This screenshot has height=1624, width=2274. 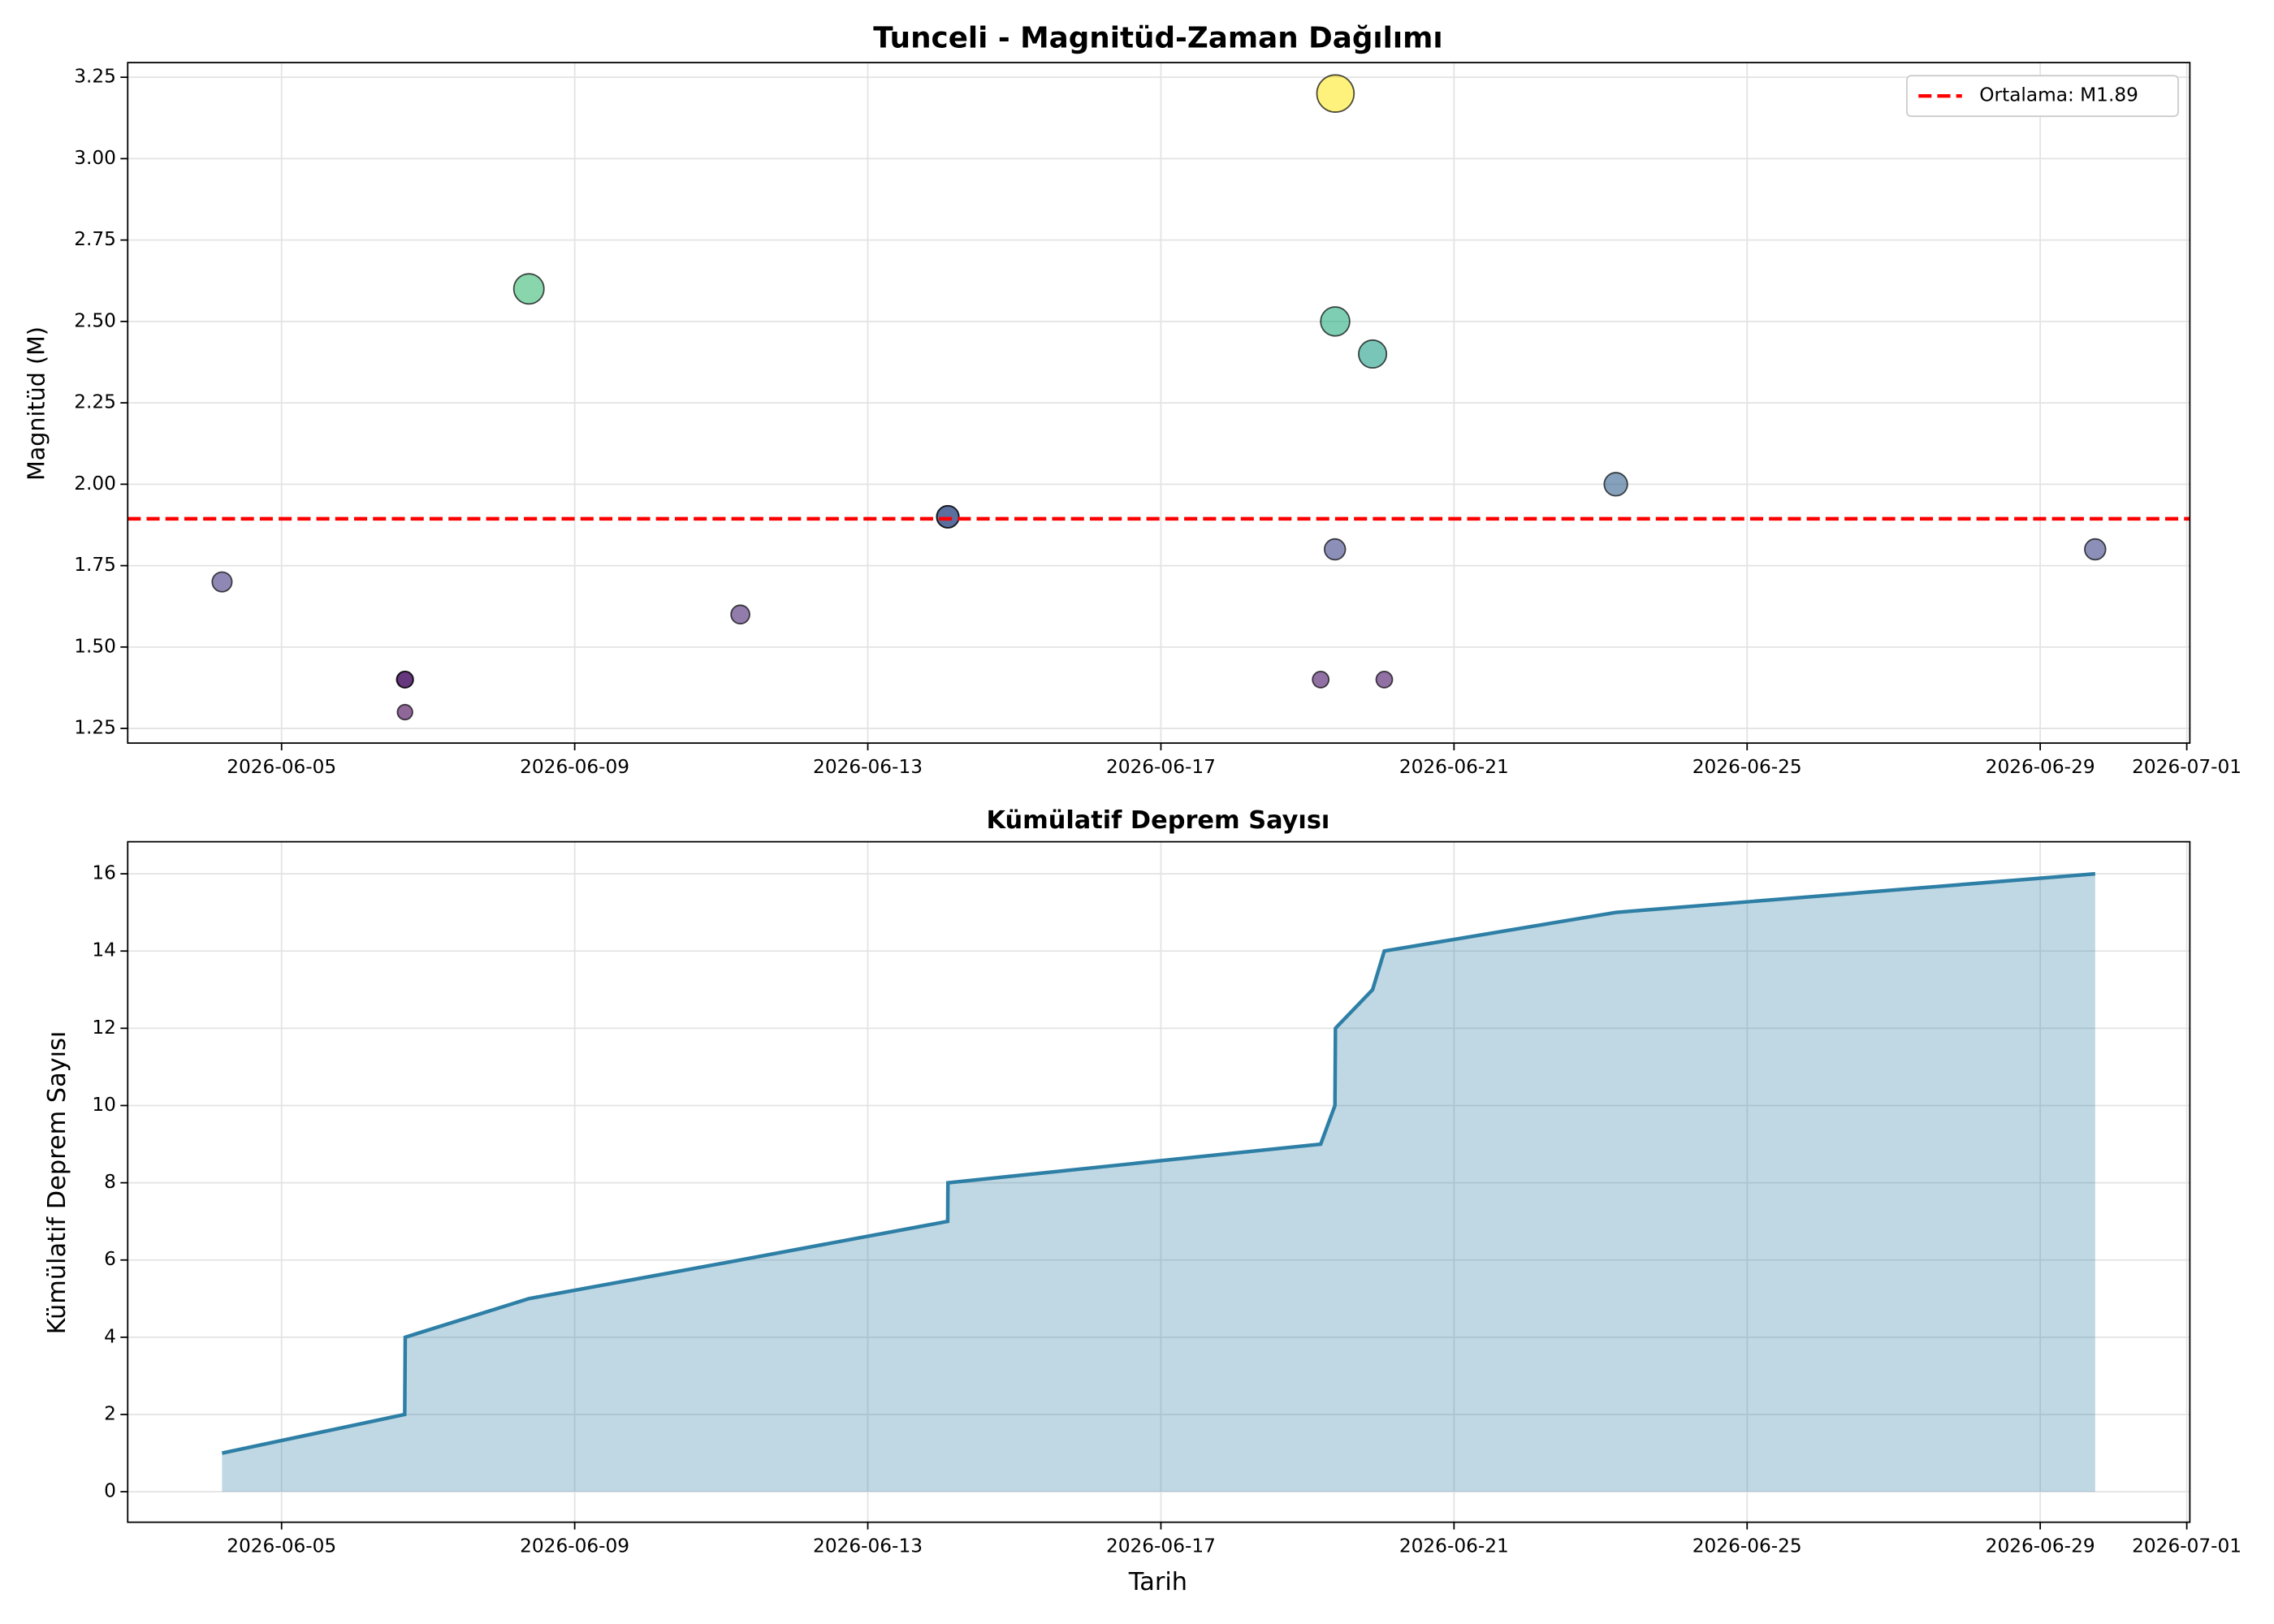 I want to click on y-axis-label: Magnitüd (M), so click(x=36, y=403).